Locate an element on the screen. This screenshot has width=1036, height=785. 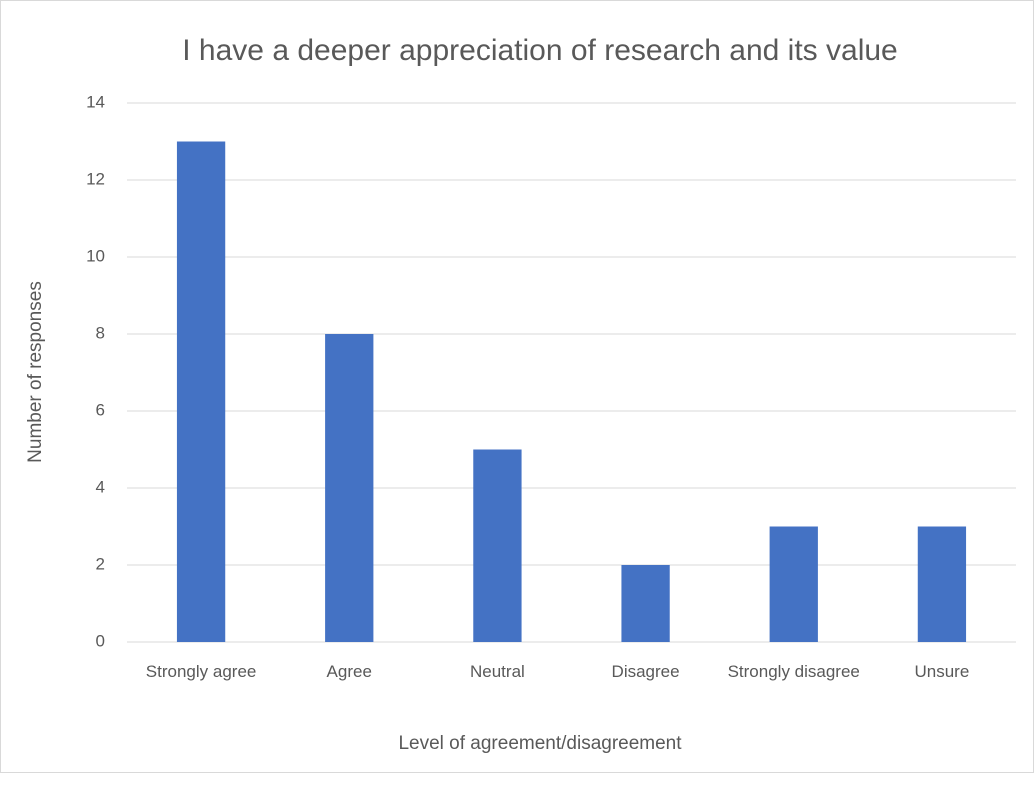
x-tick-label: Neutral is located at coordinates (497, 671).